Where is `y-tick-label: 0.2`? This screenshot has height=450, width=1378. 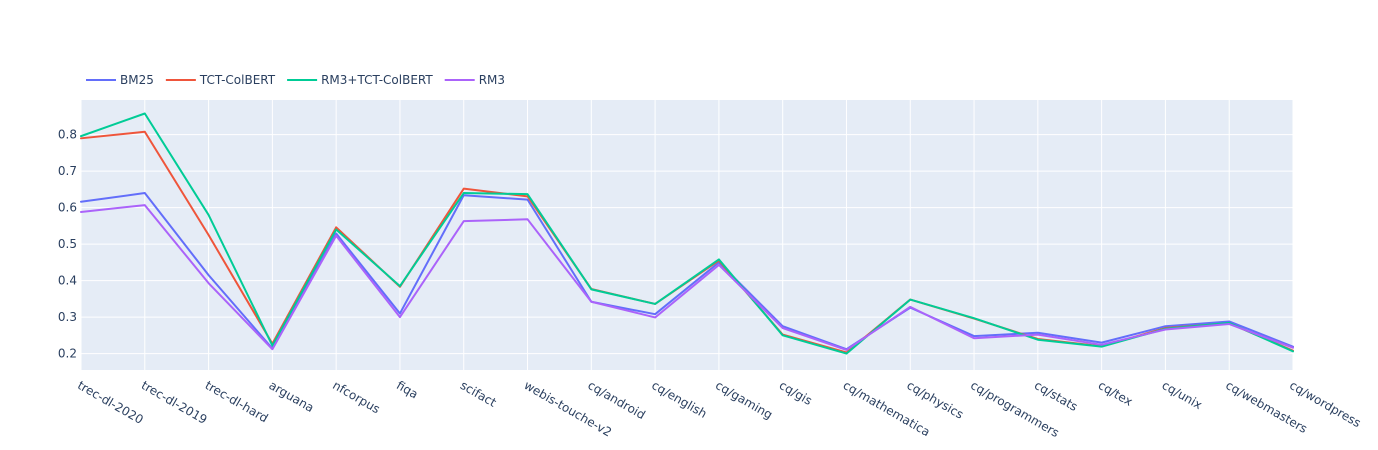 y-tick-label: 0.2 is located at coordinates (67, 354).